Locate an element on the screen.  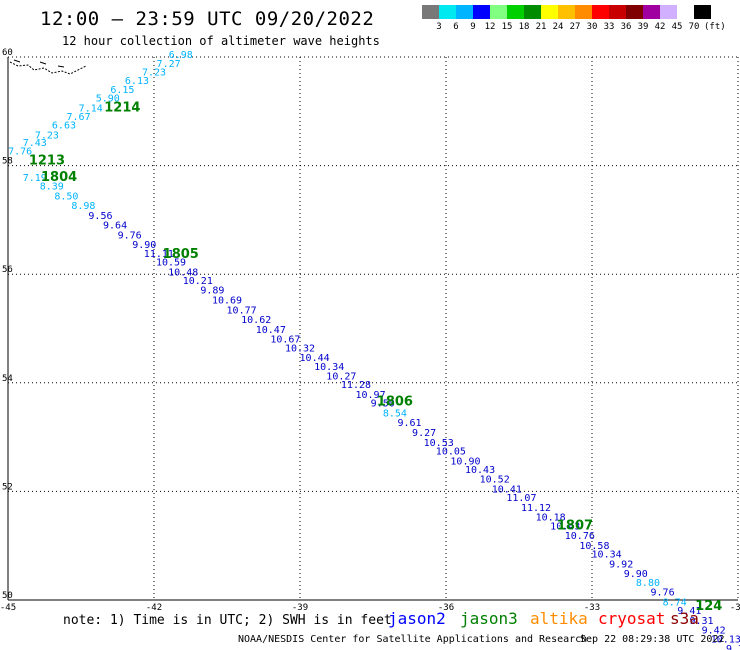
wave-height-value: 9.42 is located at coordinates (714, 631).